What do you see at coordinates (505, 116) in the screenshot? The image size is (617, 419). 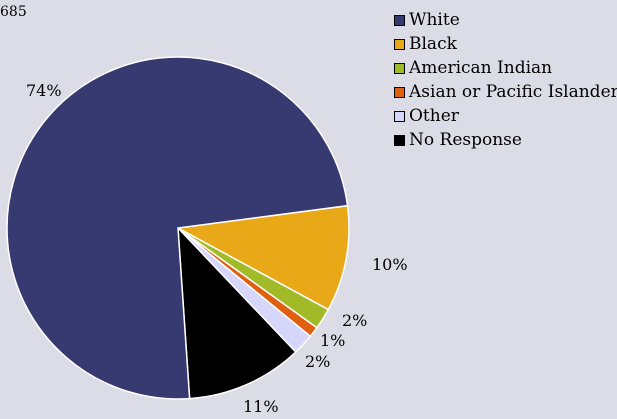 I see `legend-item-other: Other` at bounding box center [505, 116].